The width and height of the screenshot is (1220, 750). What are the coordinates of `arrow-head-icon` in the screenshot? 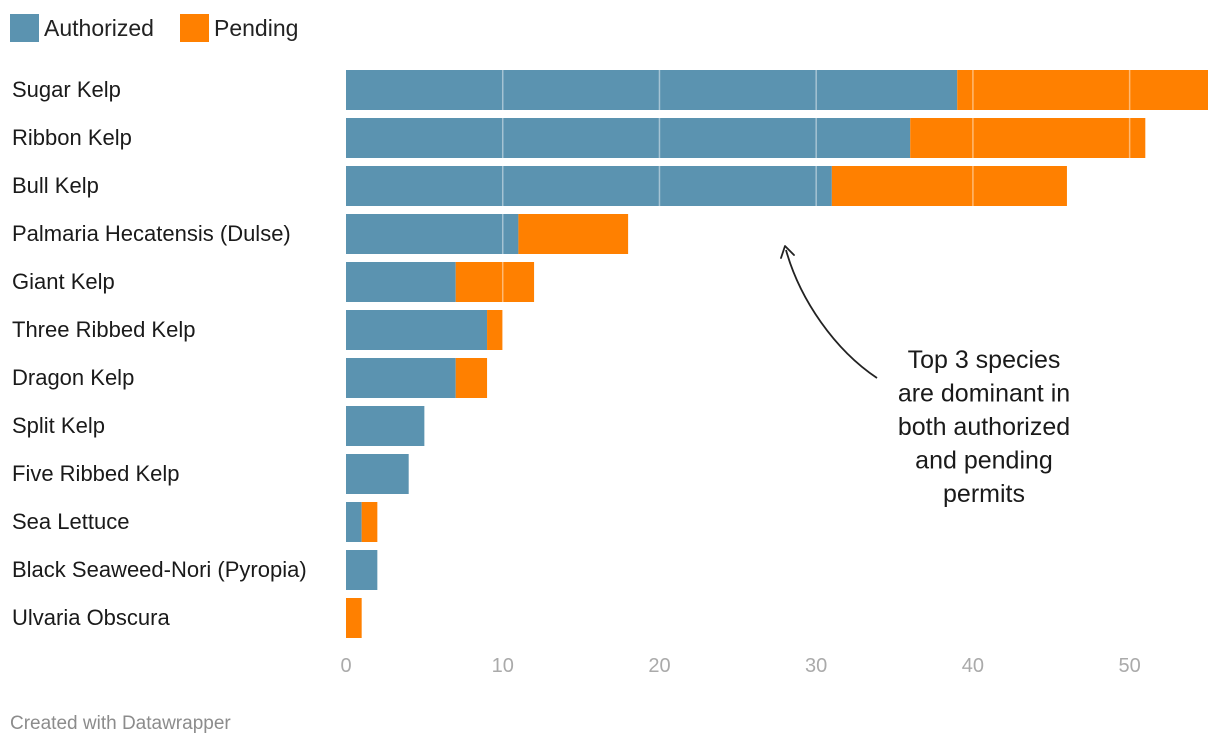 It's located at (787, 252).